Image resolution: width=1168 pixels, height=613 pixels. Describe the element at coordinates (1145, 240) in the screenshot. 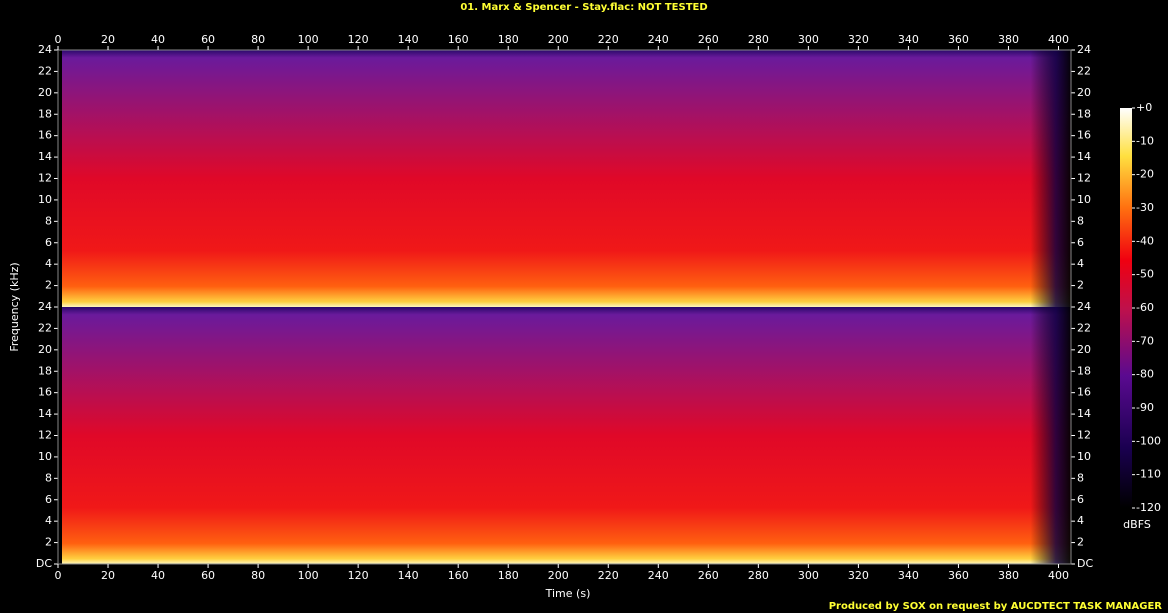

I see `colorbar-tick-label: -40` at that location.